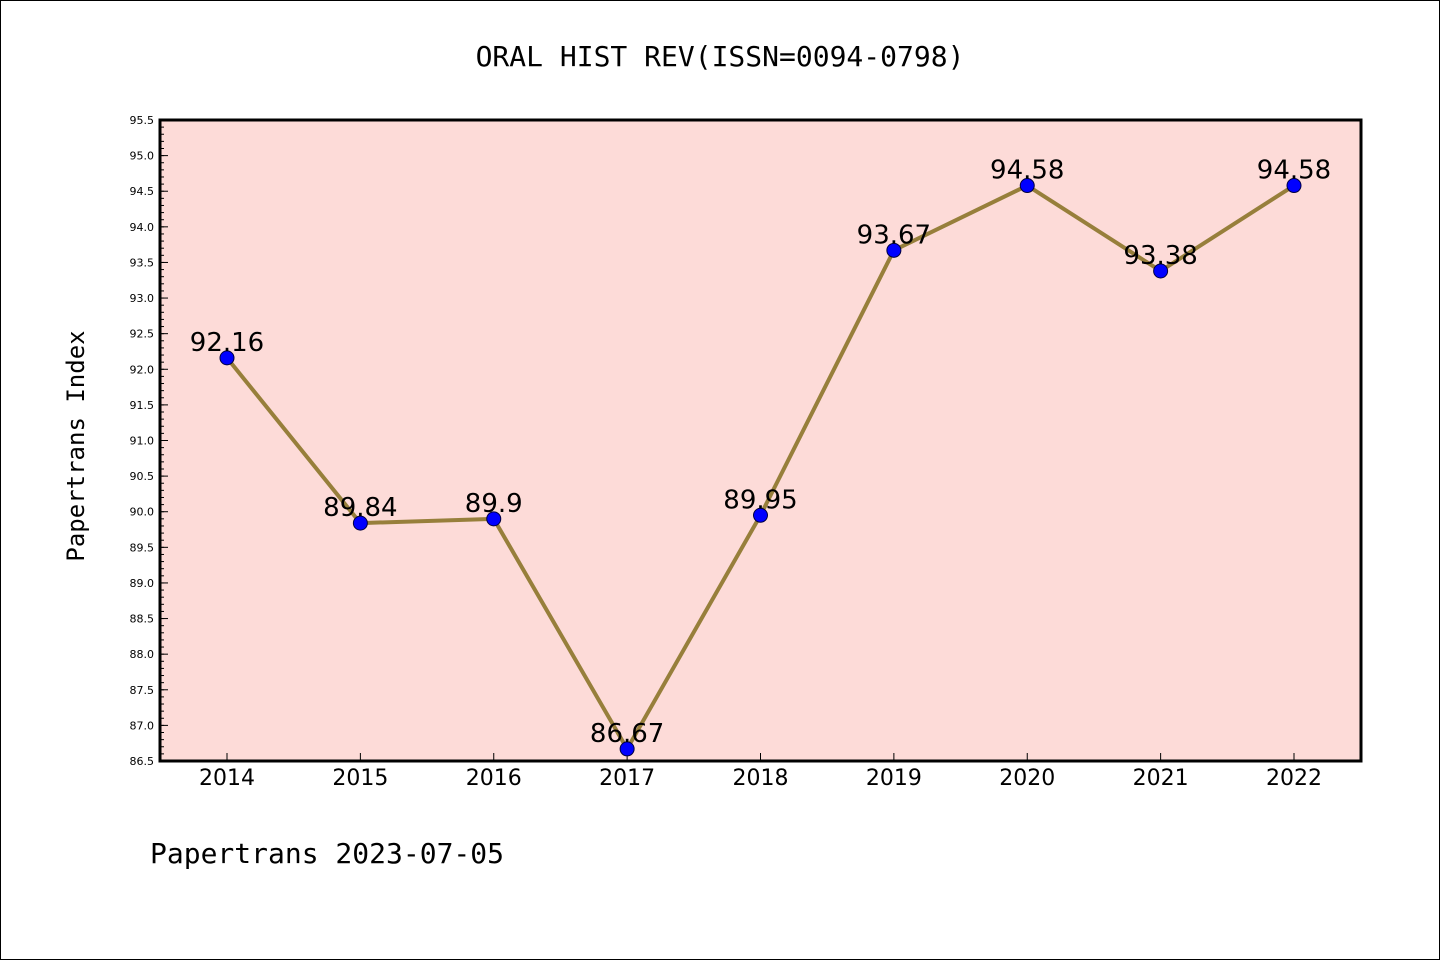  I want to click on y-tick-label: 93.0, so click(142, 298).